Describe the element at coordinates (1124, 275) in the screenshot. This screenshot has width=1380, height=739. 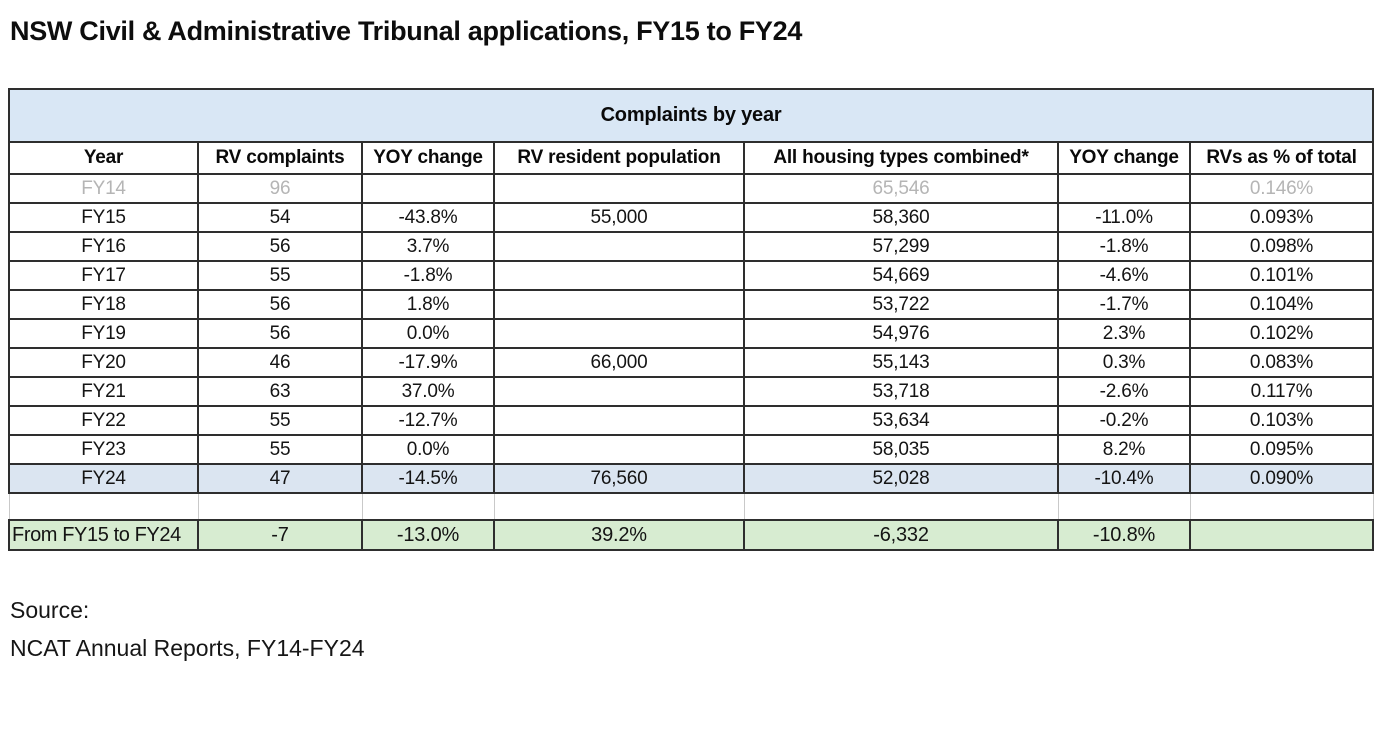
I see `table-cell: -4.6%` at that location.